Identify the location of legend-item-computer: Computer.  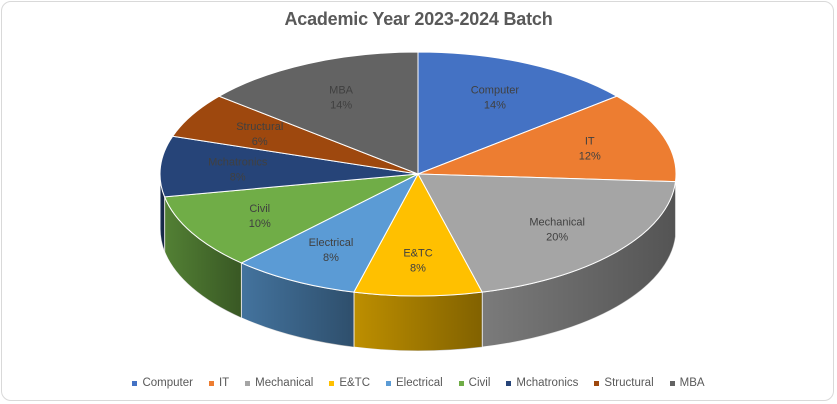
(162, 383).